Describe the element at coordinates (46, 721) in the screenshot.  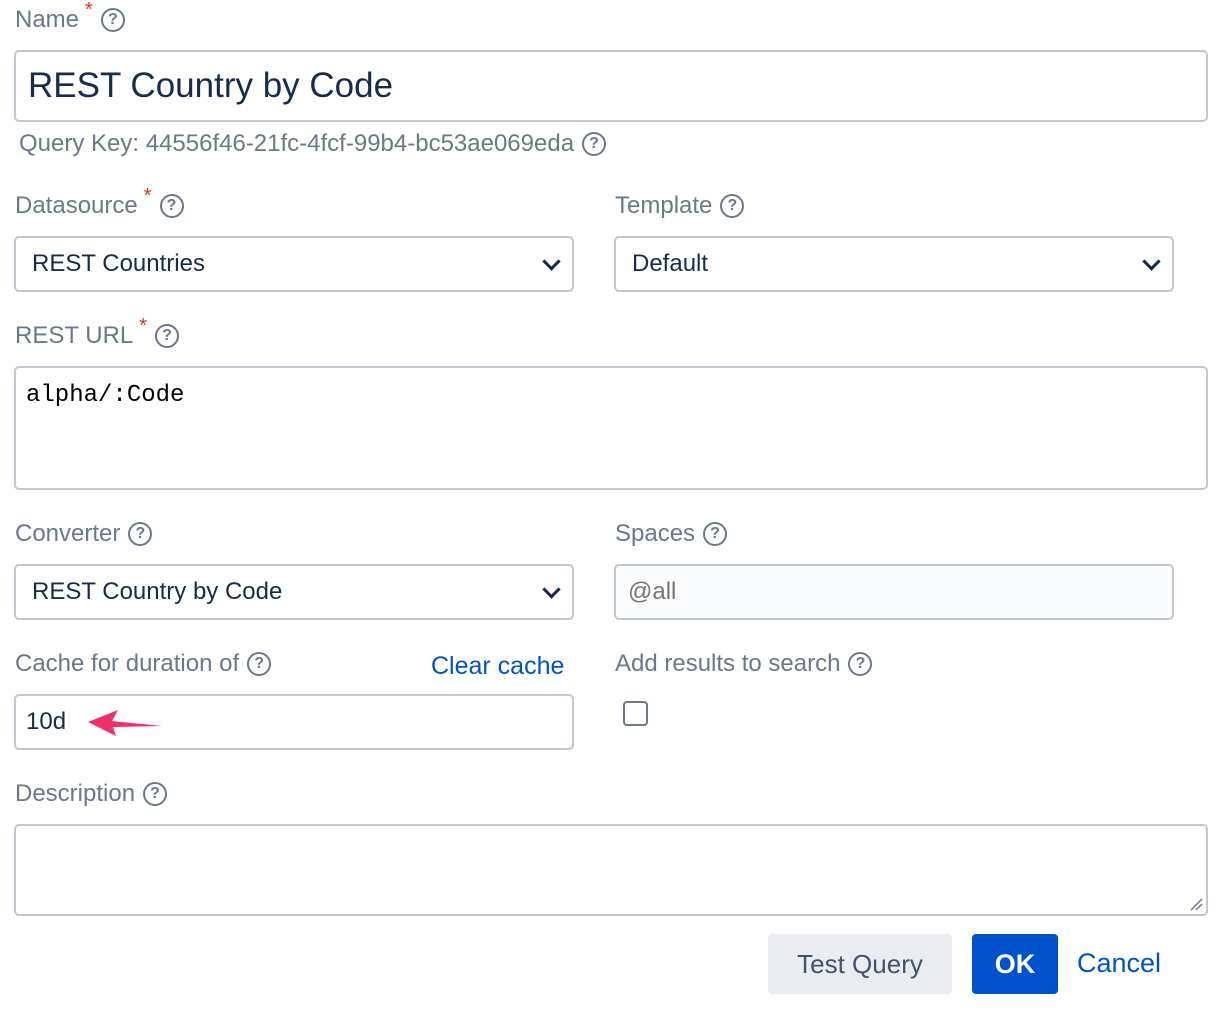
I see `cache-value: 10d` at that location.